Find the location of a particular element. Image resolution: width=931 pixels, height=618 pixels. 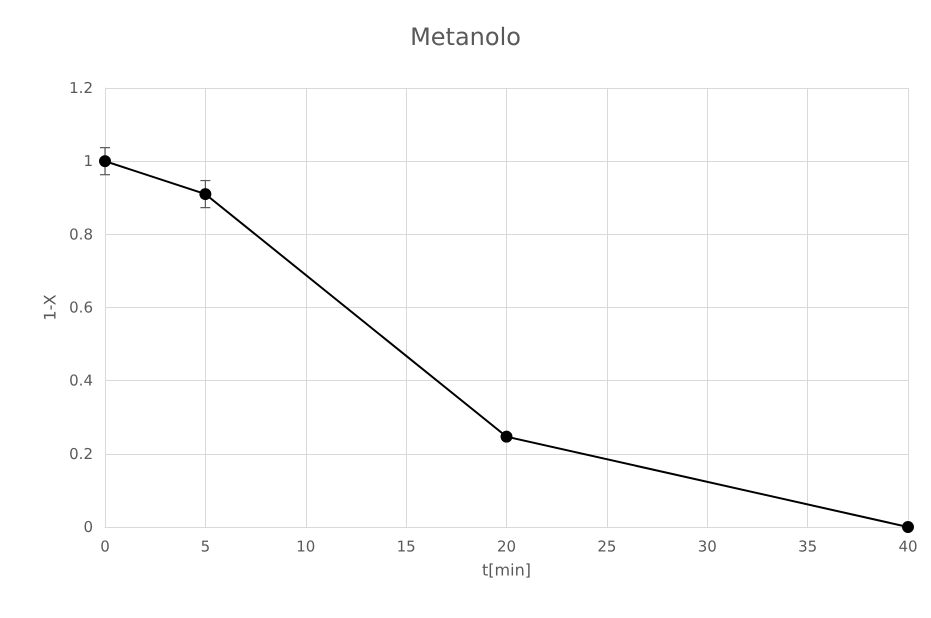

y-tick-label: 0.8 is located at coordinates (81, 234).